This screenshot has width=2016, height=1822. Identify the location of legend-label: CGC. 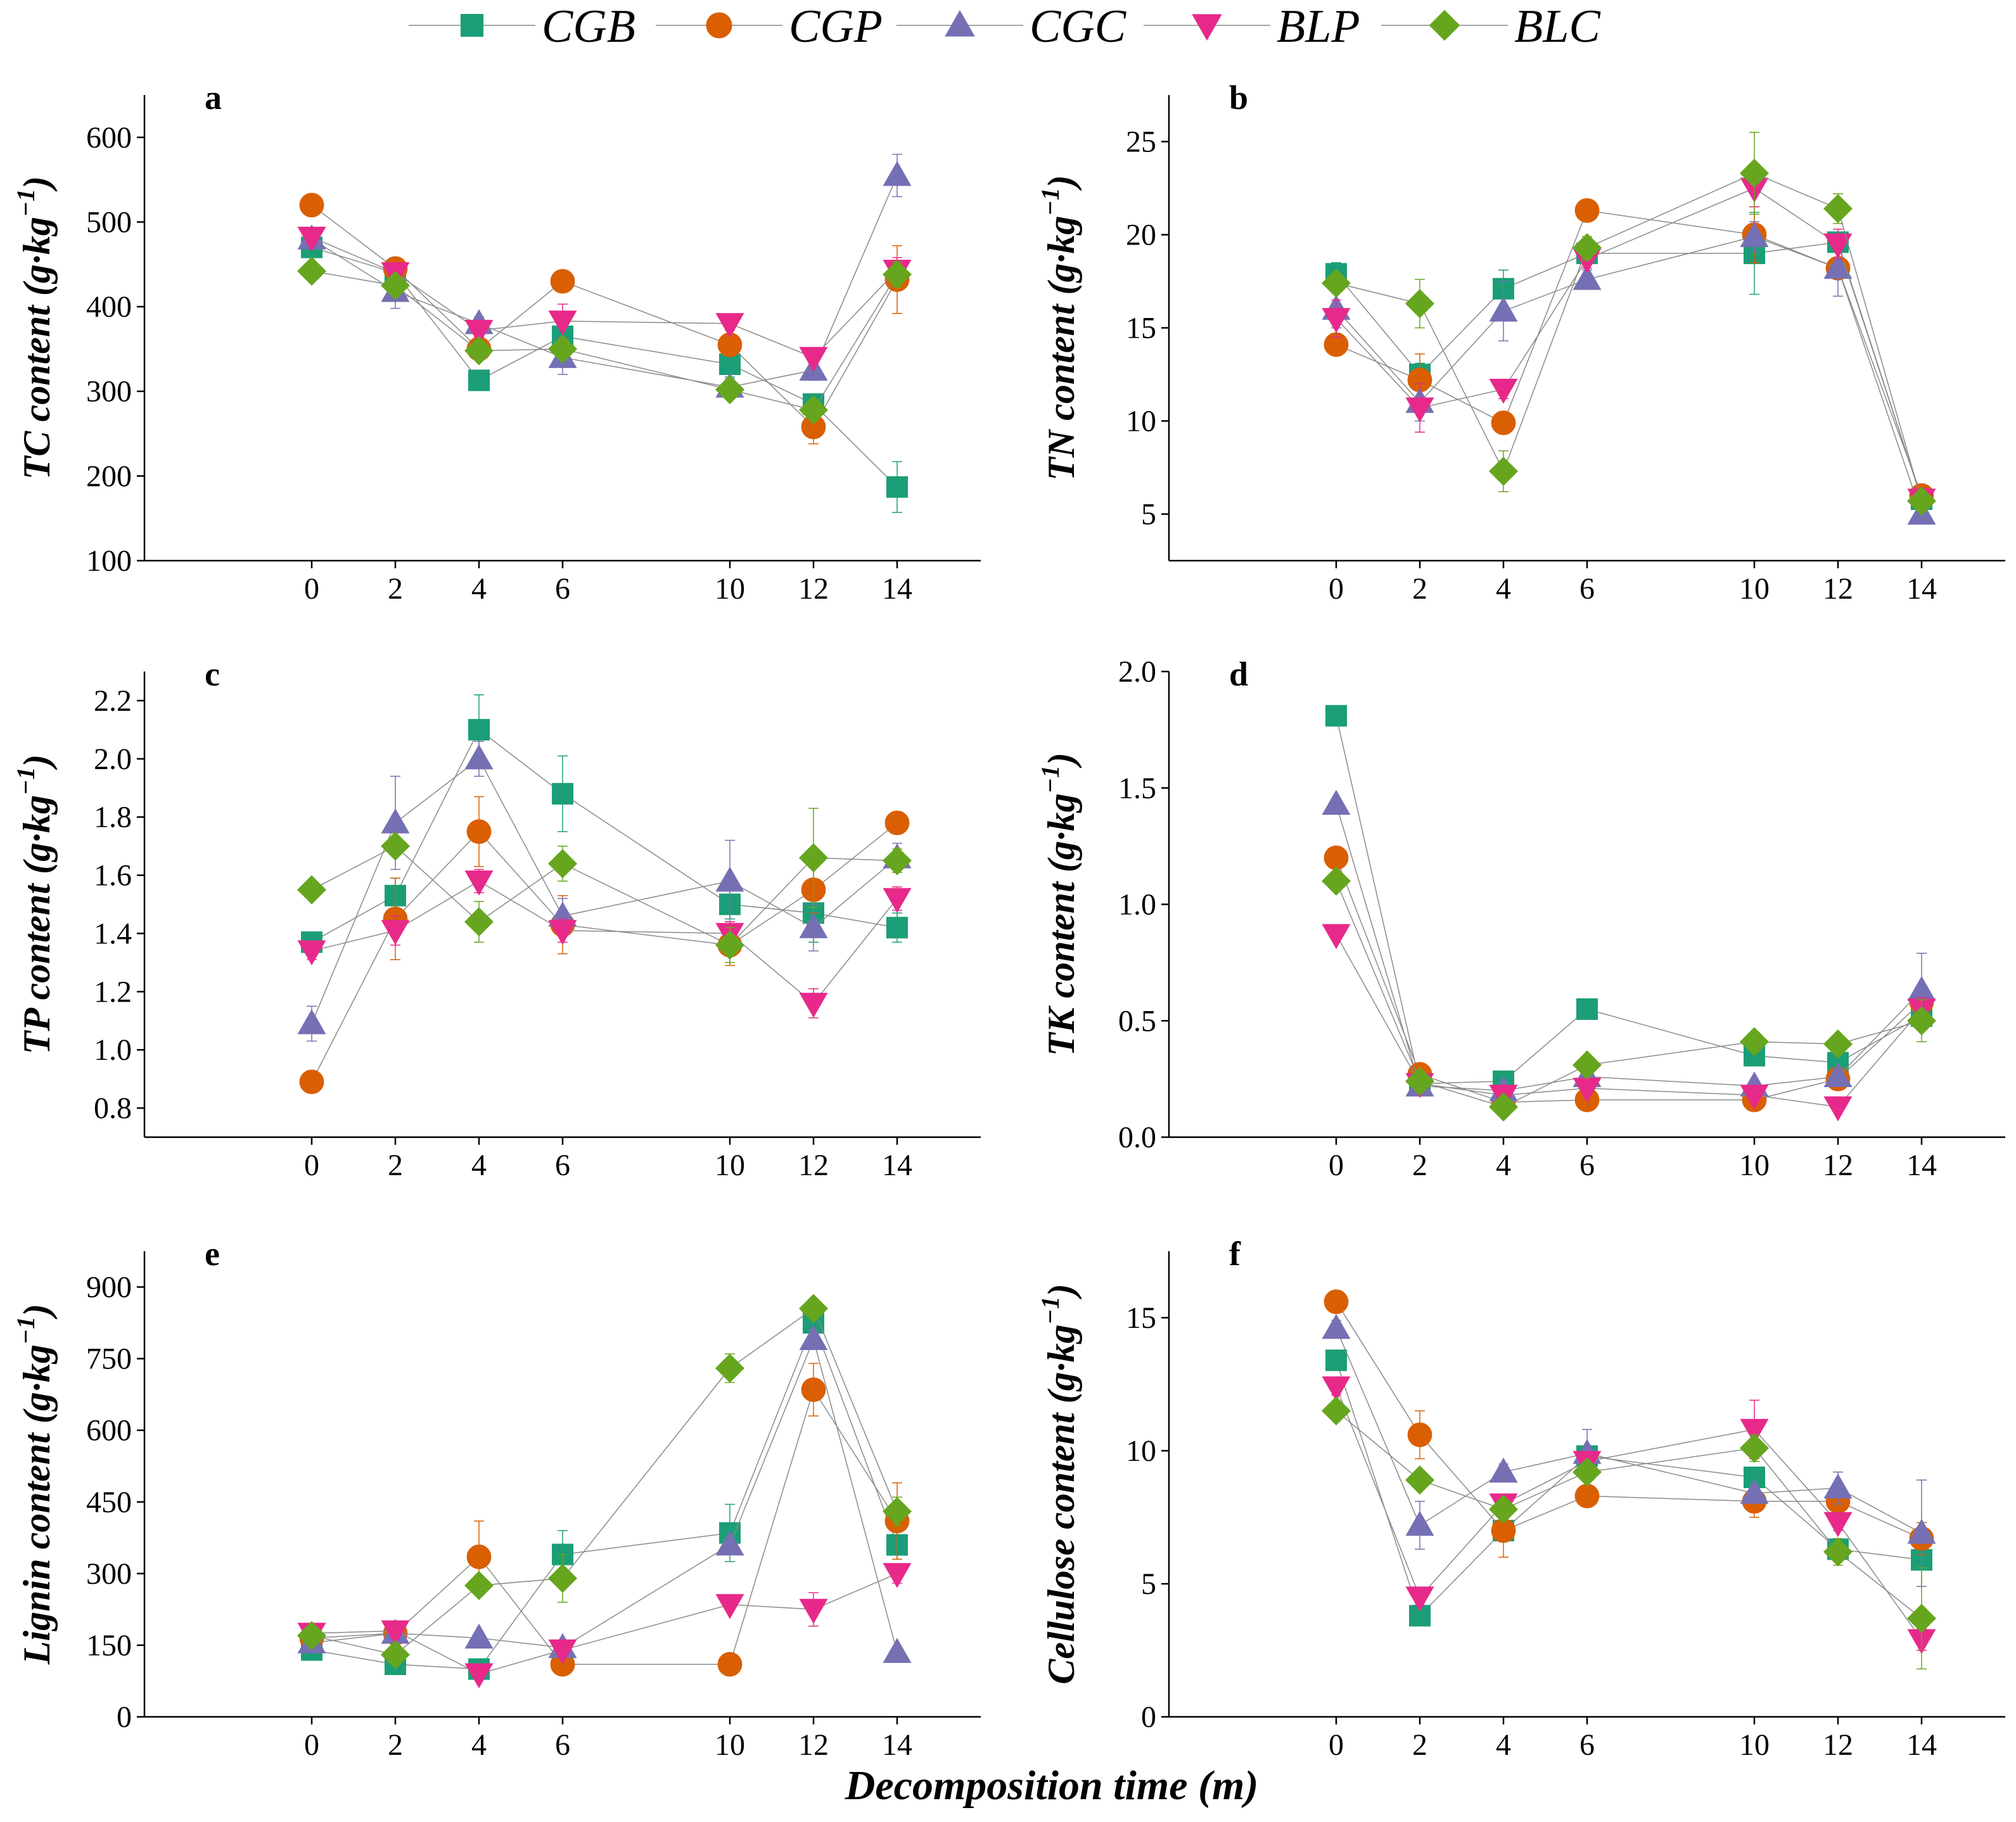
(1078, 27).